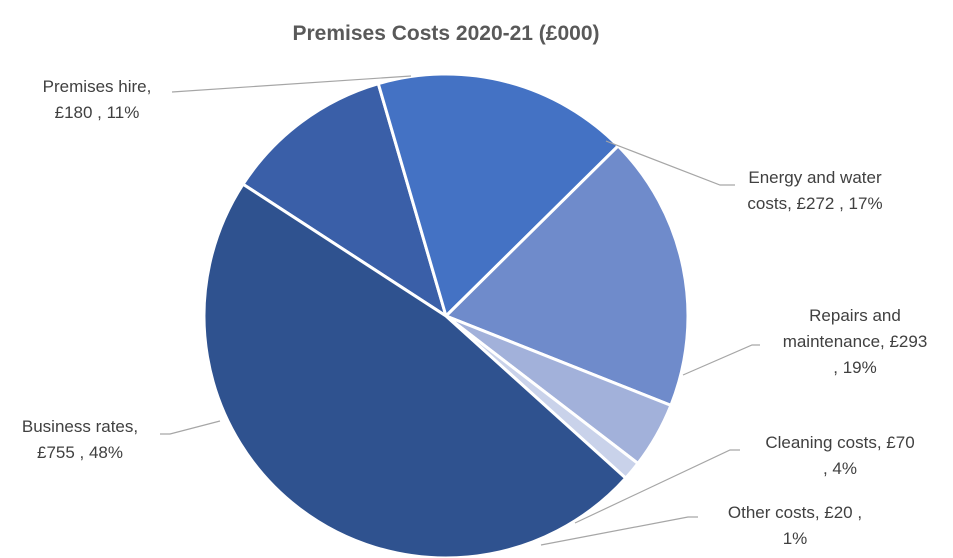 This screenshot has height=558, width=953. I want to click on slice-repairs-and-maintenance, so click(566, 275).